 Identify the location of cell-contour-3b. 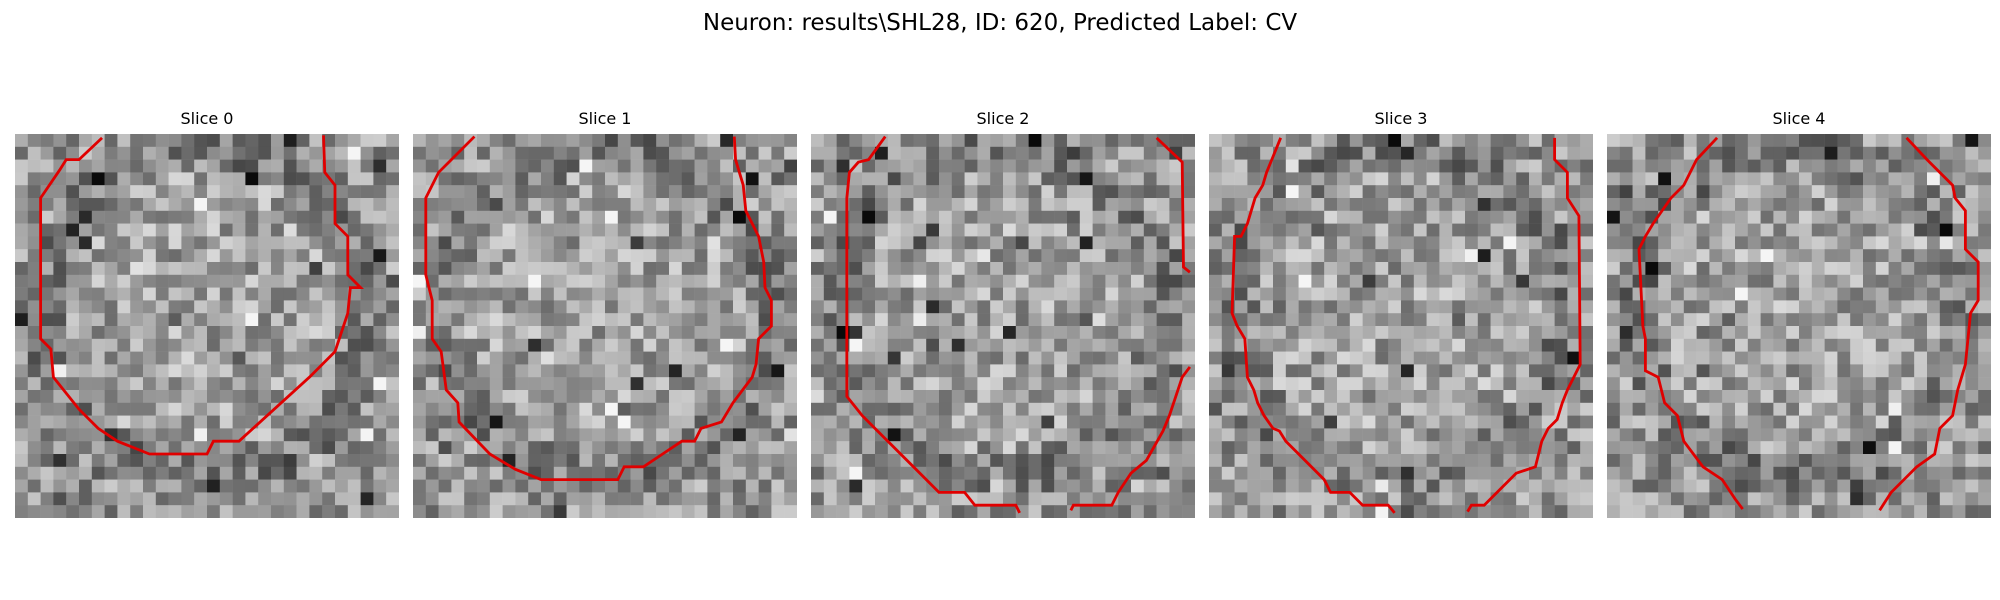
(1524, 325).